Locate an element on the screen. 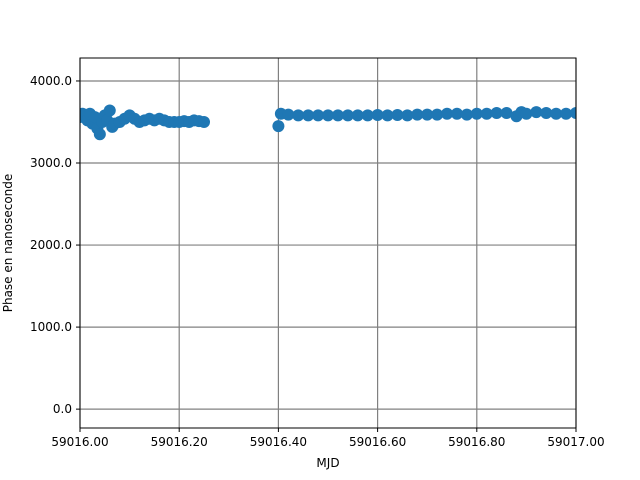 This screenshot has width=640, height=480. x-axis-label: MJD is located at coordinates (327, 463).